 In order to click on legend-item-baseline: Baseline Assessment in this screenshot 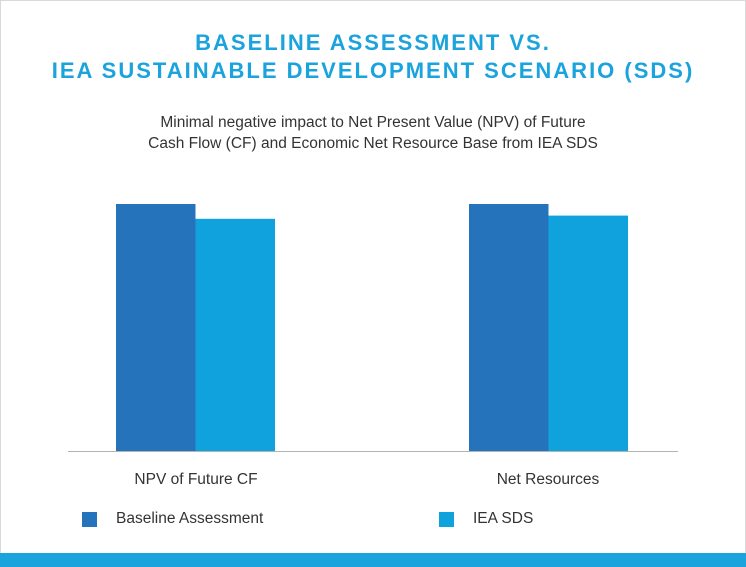, I will do `click(172, 519)`.